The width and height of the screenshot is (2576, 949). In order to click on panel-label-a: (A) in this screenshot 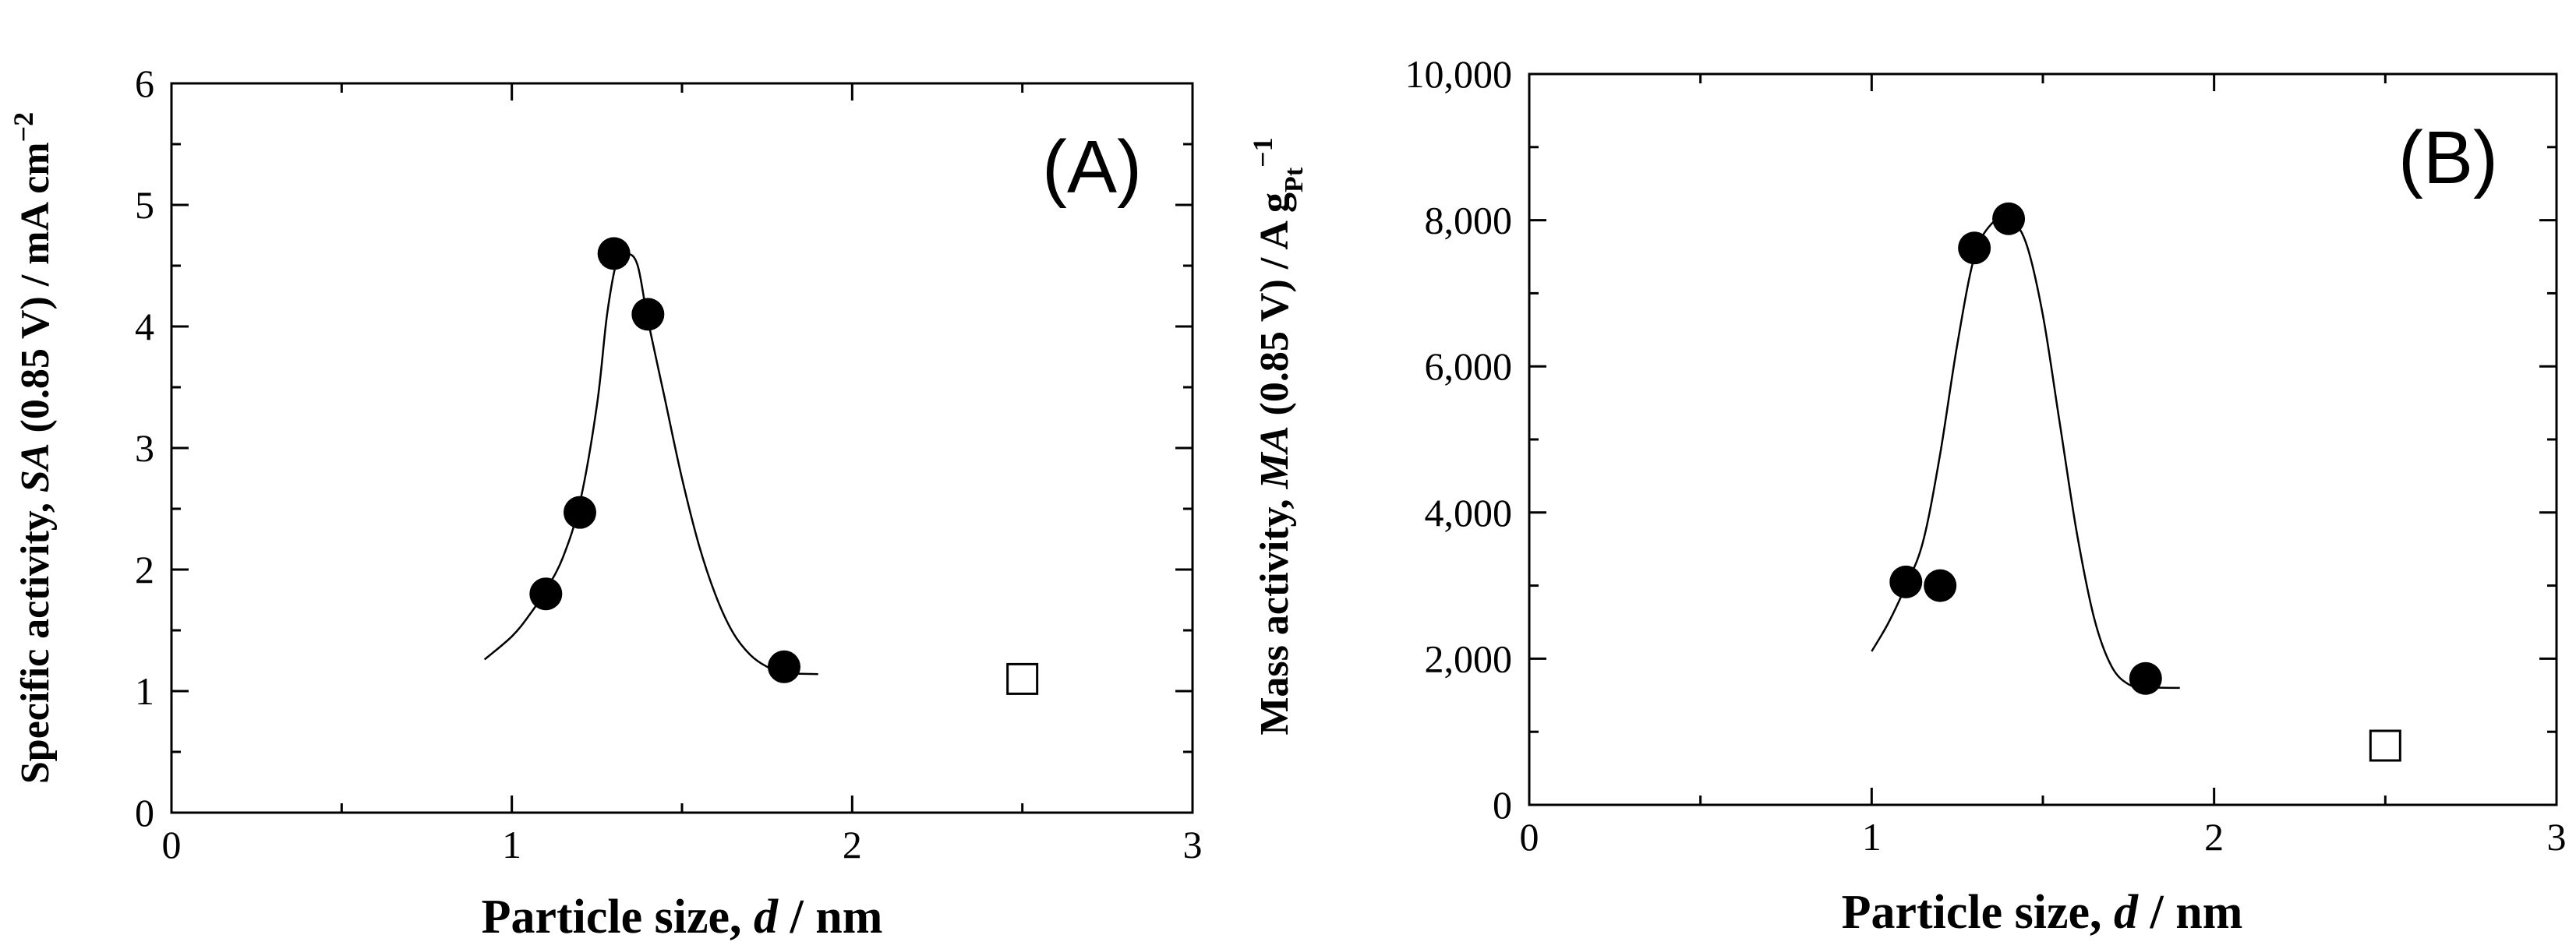, I will do `click(1092, 167)`.